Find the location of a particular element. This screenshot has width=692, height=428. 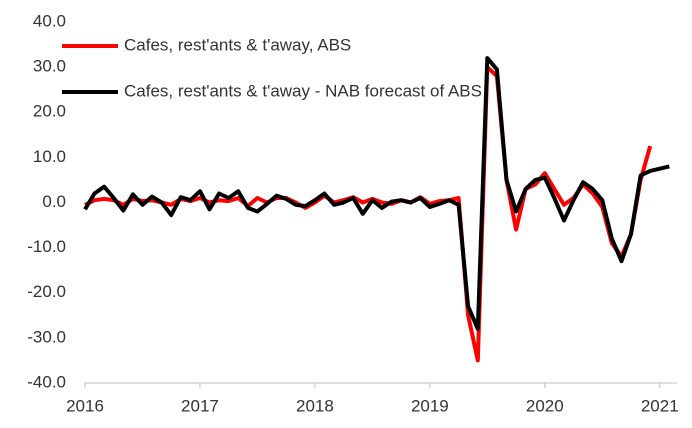

y-tick-label: 40.0 is located at coordinates (49, 20).